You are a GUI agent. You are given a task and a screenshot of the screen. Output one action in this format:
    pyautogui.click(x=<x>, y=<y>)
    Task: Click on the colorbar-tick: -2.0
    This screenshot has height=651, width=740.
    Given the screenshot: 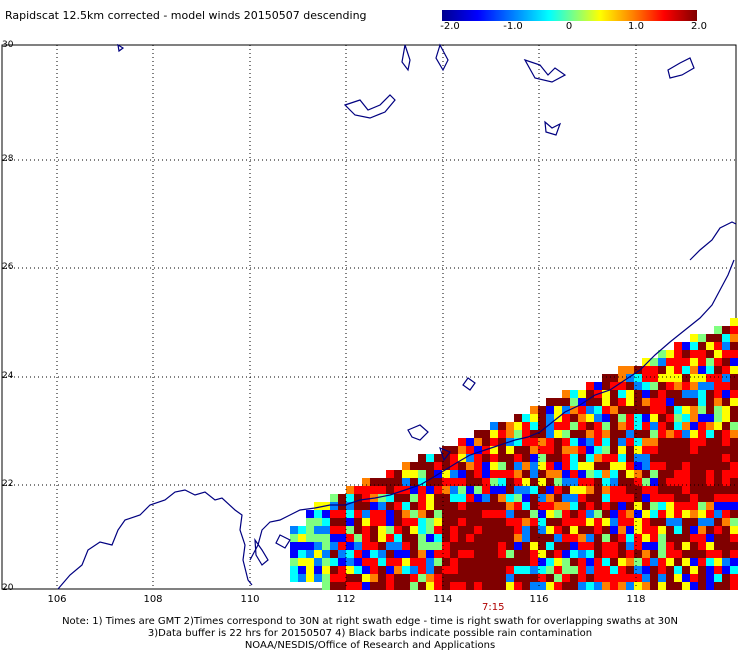 What is the action you would take?
    pyautogui.click(x=450, y=26)
    